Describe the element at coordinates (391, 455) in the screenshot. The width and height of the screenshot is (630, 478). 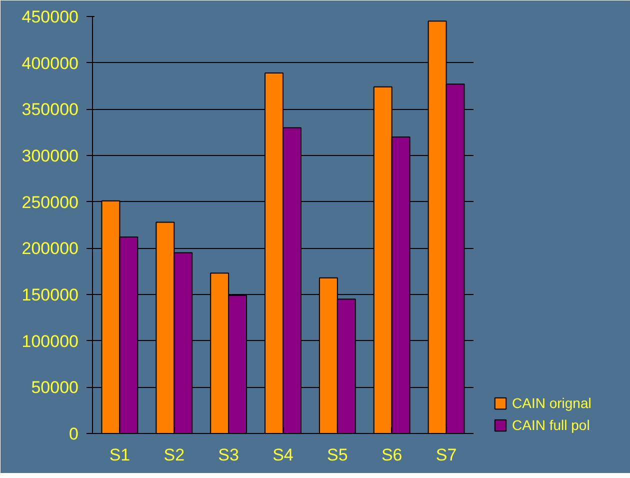
I see `x-tick-label: S6` at that location.